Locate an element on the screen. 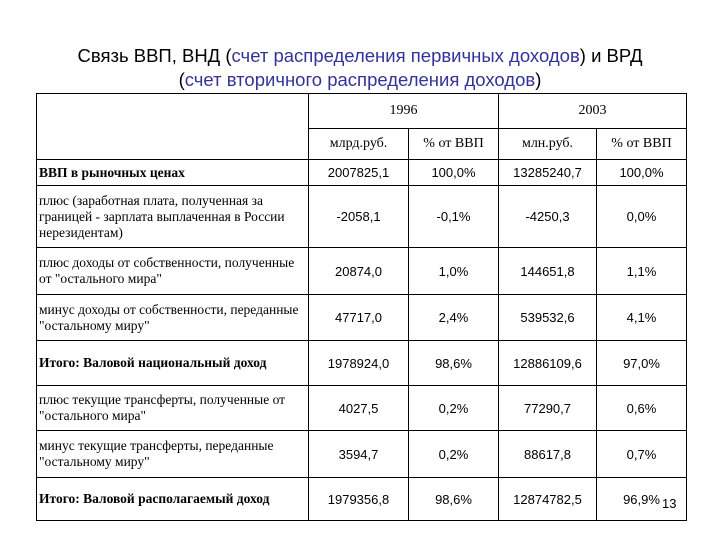 The width and height of the screenshot is (720, 540). col-header-bln-rub: млрд.руб. is located at coordinates (358, 144).